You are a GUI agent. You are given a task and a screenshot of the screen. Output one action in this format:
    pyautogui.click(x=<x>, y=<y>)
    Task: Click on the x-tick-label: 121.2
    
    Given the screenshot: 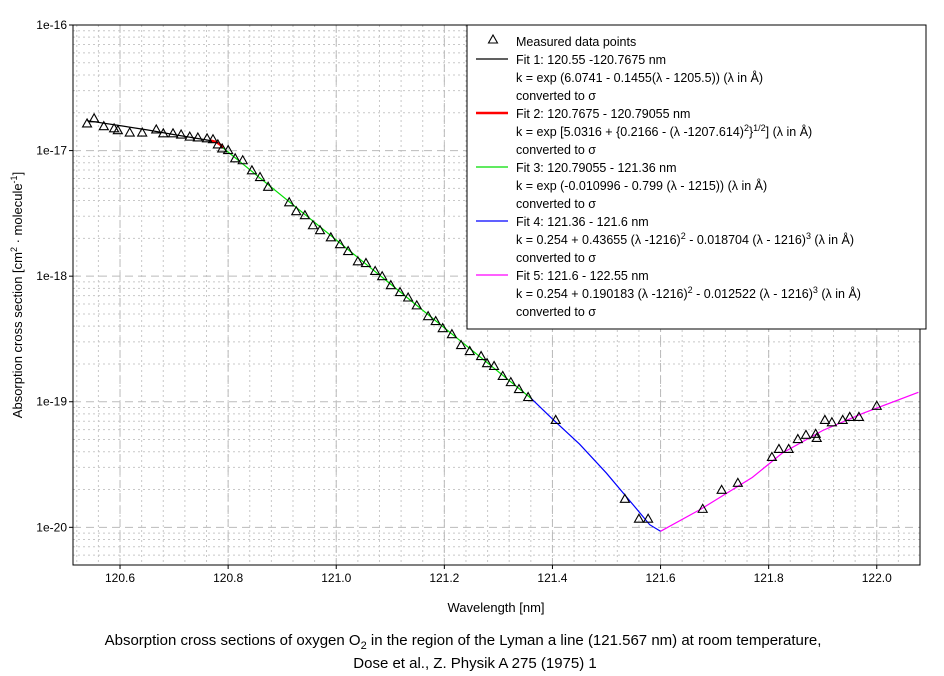 What is the action you would take?
    pyautogui.click(x=444, y=578)
    